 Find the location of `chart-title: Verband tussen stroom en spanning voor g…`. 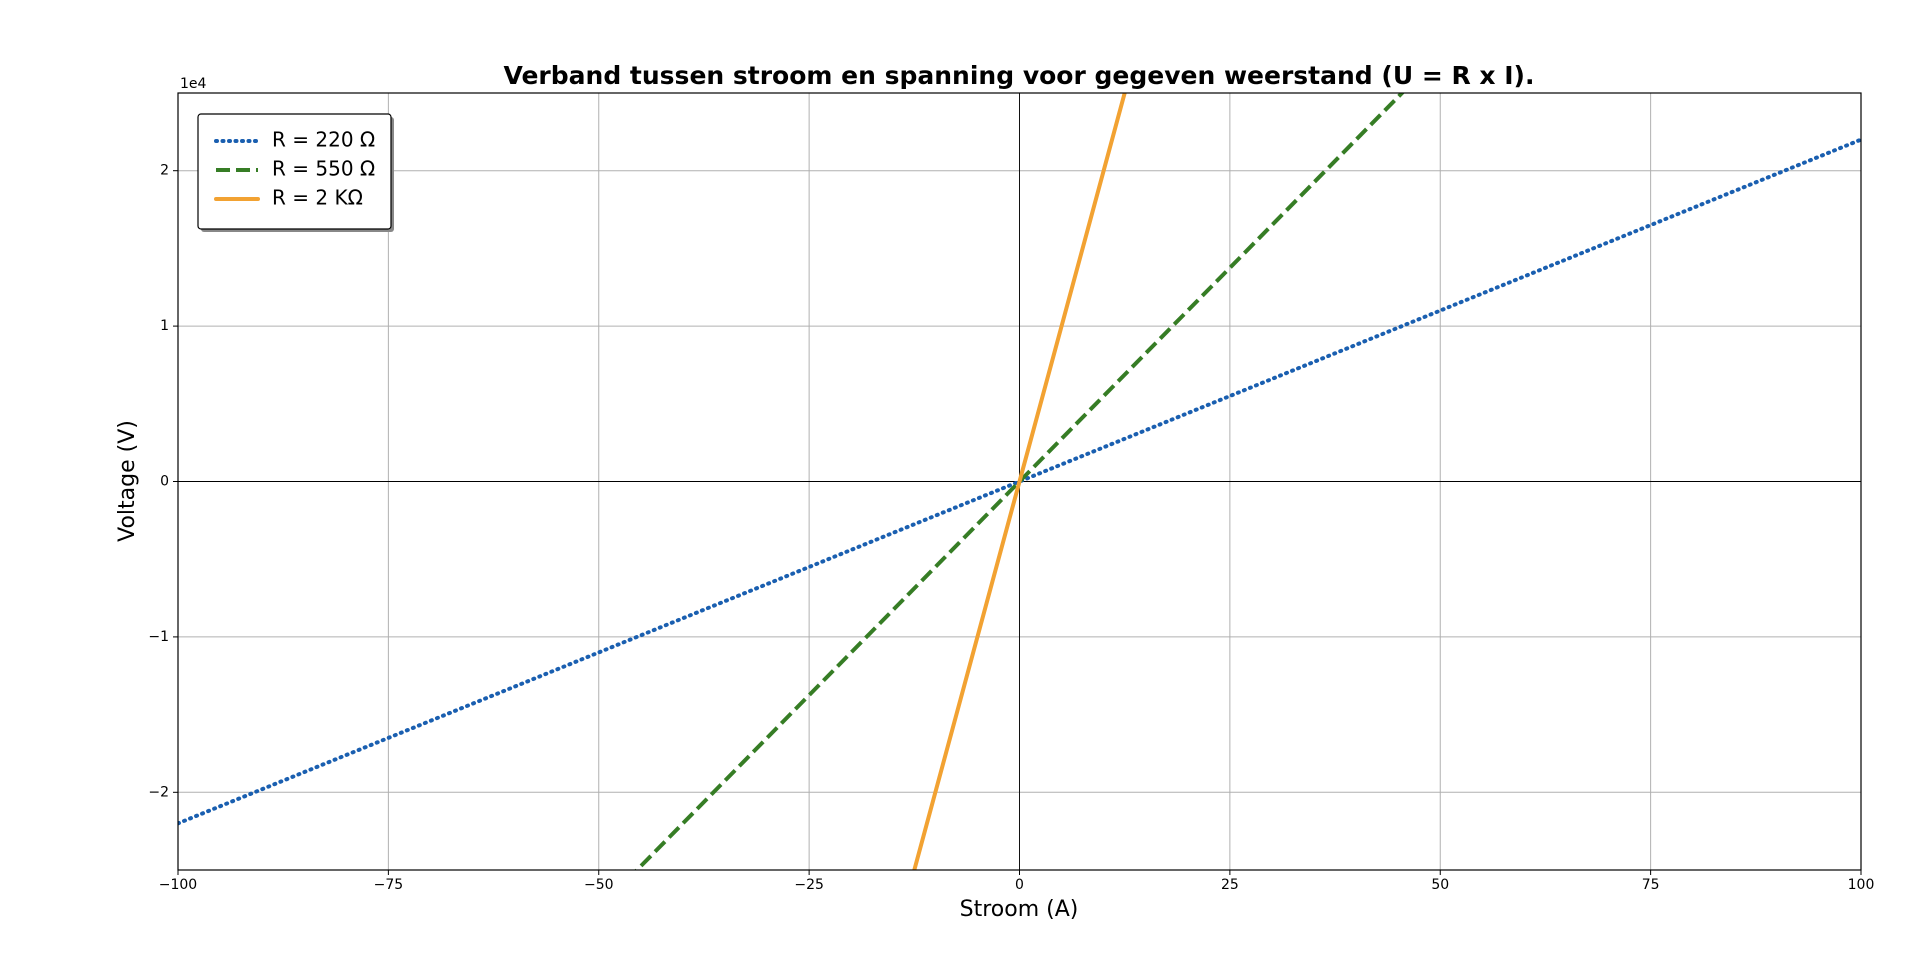

chart-title: Verband tussen stroom en spanning voor g… is located at coordinates (1019, 75).